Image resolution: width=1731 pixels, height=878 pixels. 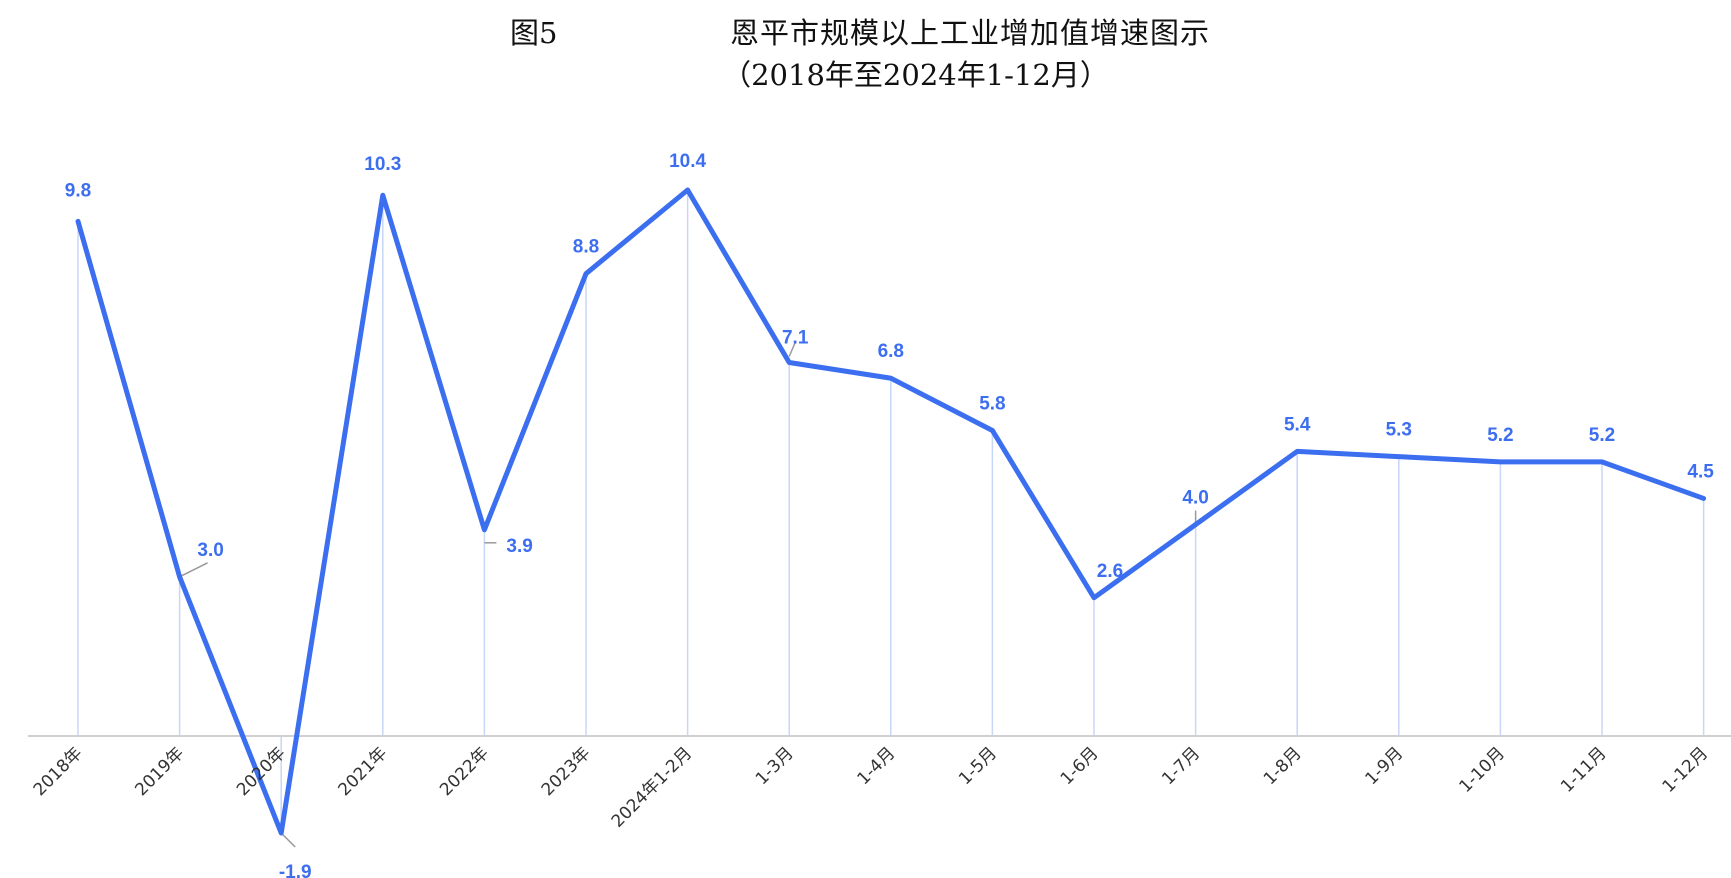 What do you see at coordinates (58, 771) in the screenshot?
I see `x-tick-label: 2018年` at bounding box center [58, 771].